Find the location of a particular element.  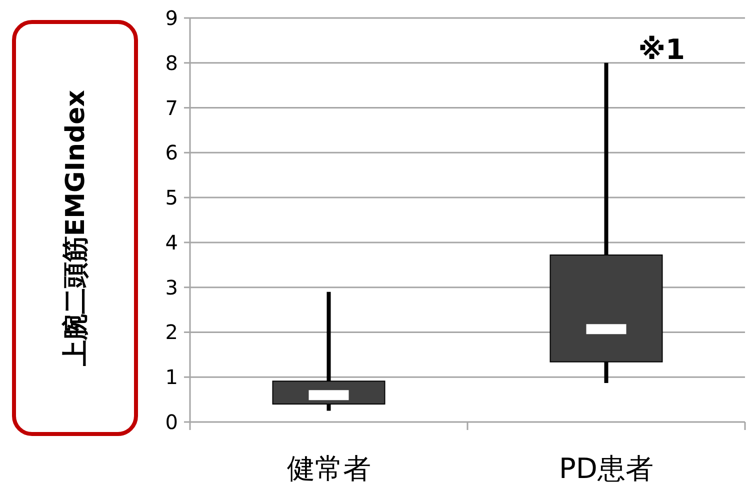

y-axis-title: 上腕二頭筋EMGIndex is located at coordinates (76, 229).